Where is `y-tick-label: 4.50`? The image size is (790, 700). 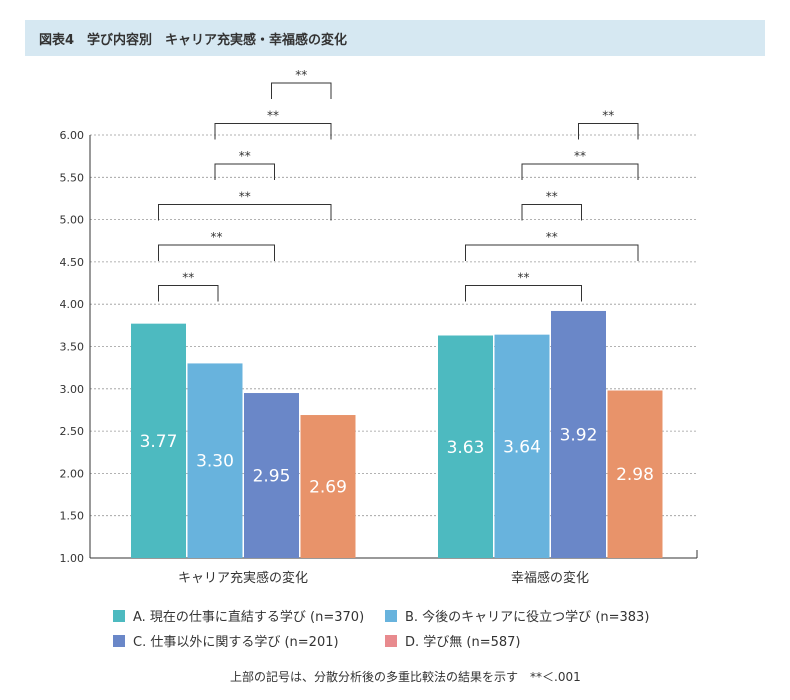 y-tick-label: 4.50 is located at coordinates (72, 262).